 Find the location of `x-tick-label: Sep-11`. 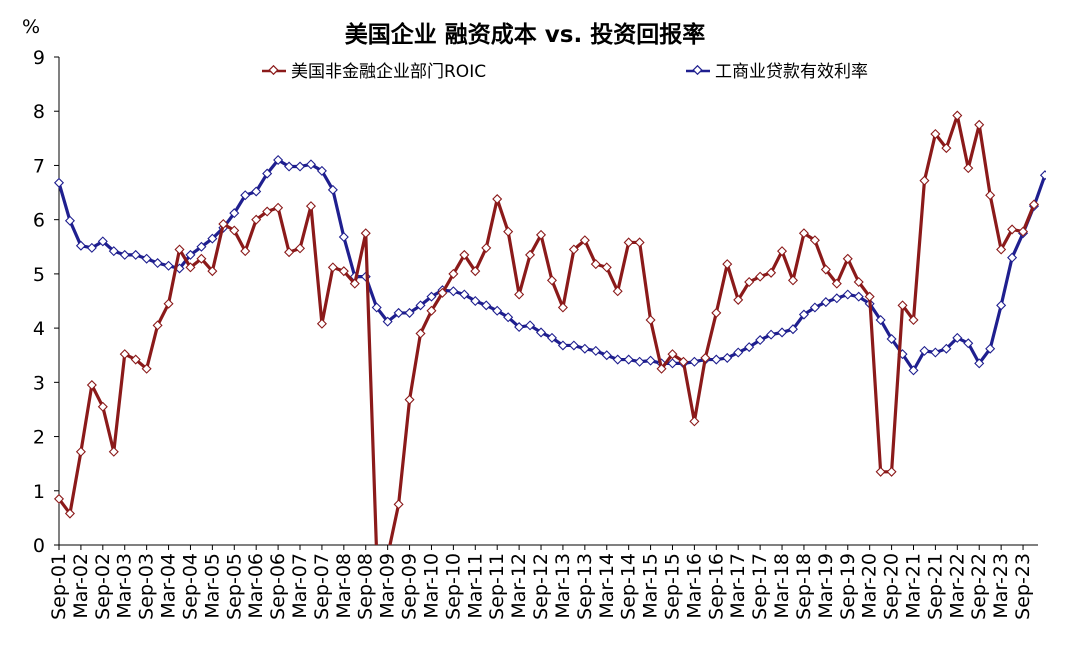

x-tick-label: Sep-11 is located at coordinates (497, 586).